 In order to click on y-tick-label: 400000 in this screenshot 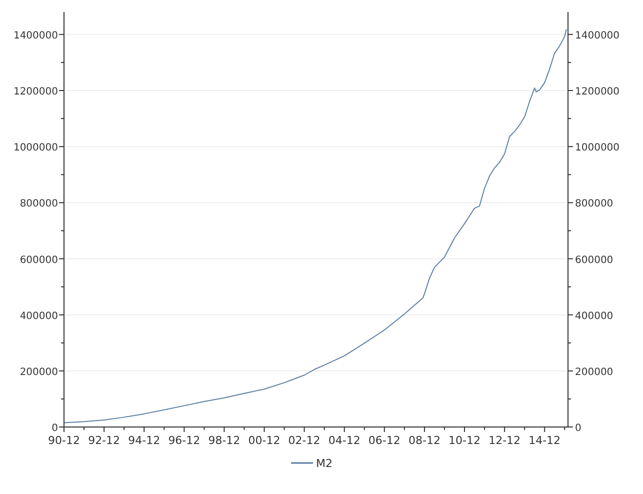, I will do `click(39, 316)`.